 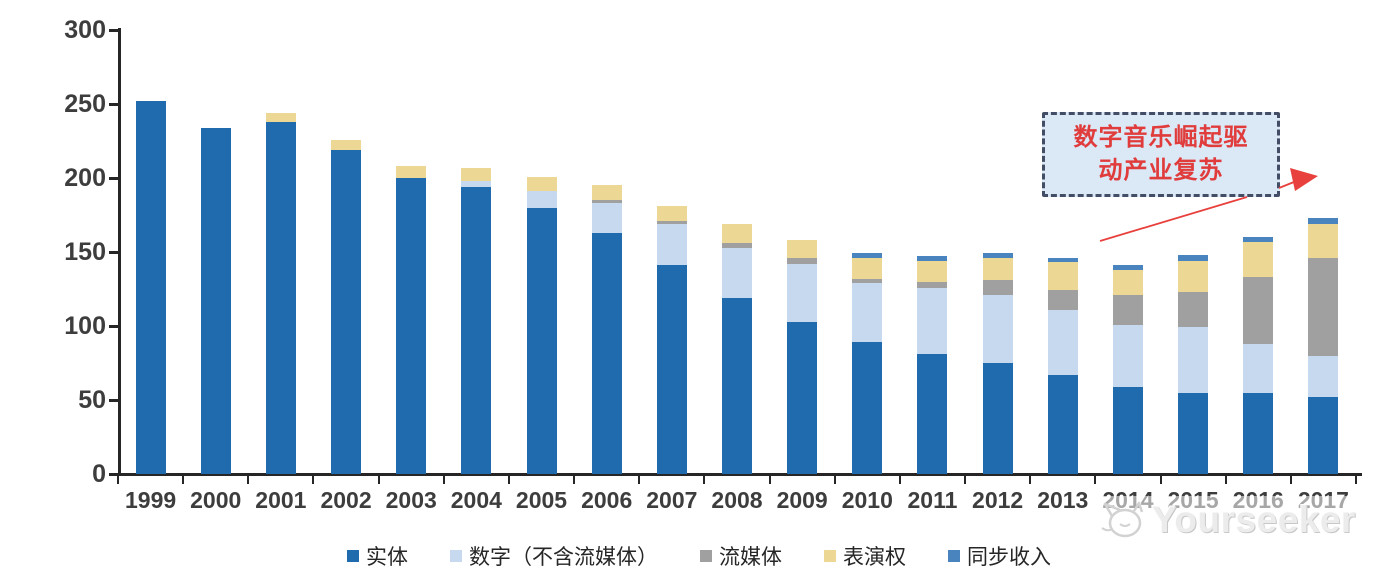 I want to click on x-axis-label: 2010, so click(x=867, y=500).